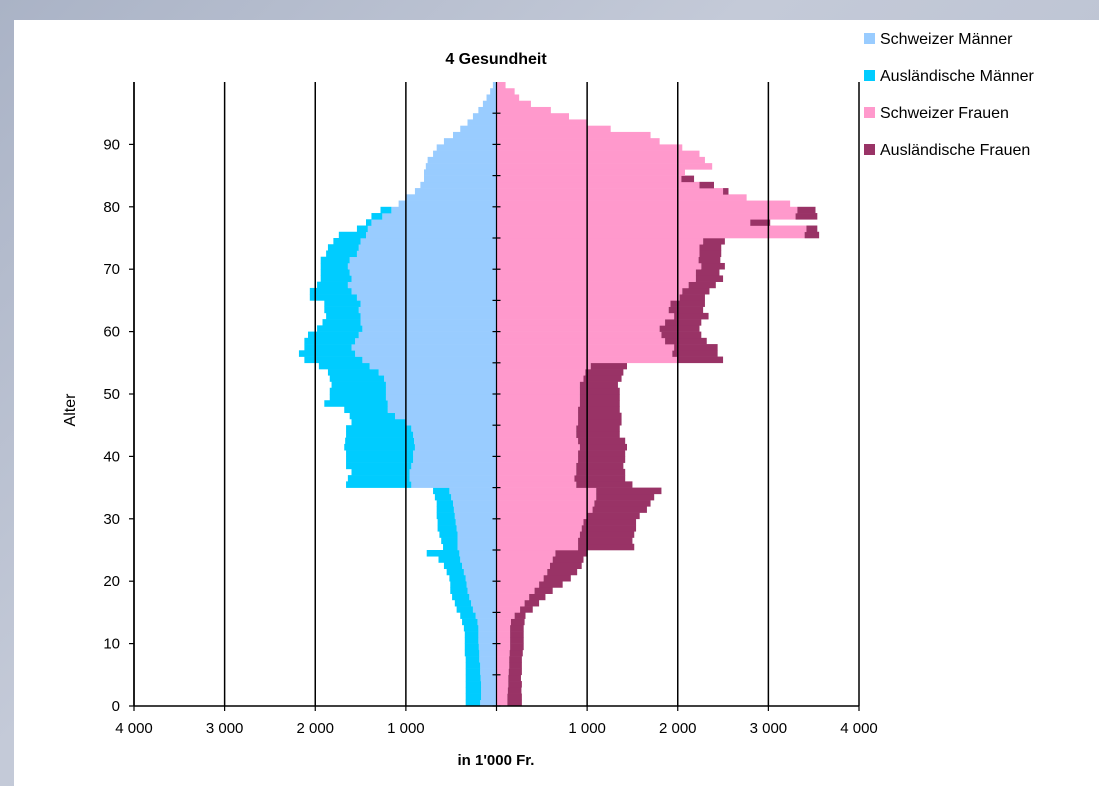  I want to click on legend-label: Schweizer Männer, so click(946, 39).